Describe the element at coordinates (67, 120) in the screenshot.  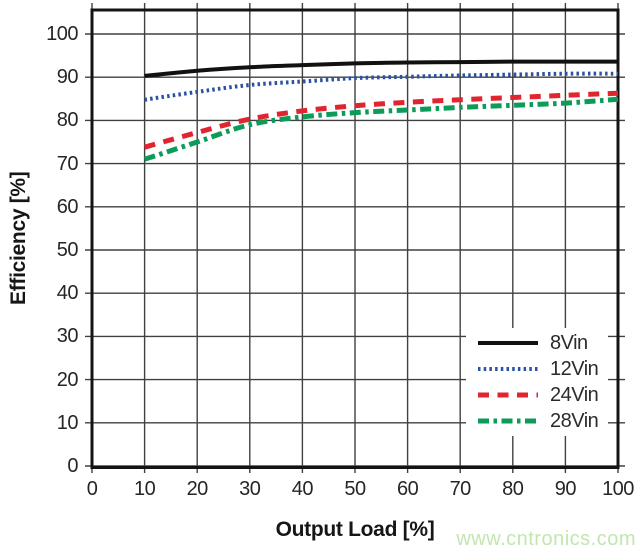
I see `y-tick-label: 80` at that location.